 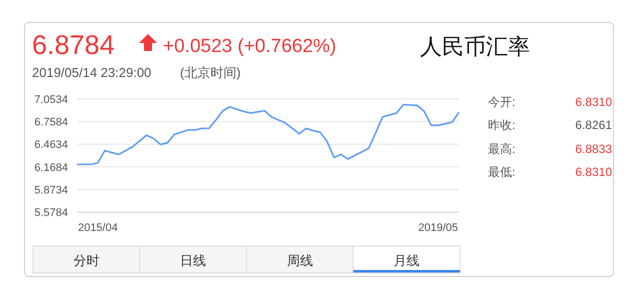 I want to click on y-tick-label: 6.4634, so click(x=51, y=145).